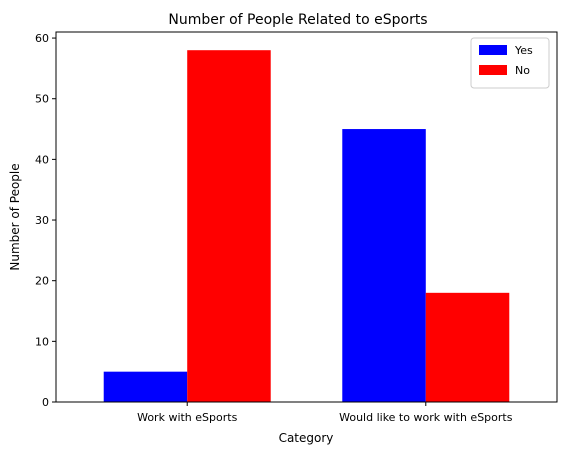 The height and width of the screenshot is (455, 562). I want to click on legend: Yes No, so click(510, 63).